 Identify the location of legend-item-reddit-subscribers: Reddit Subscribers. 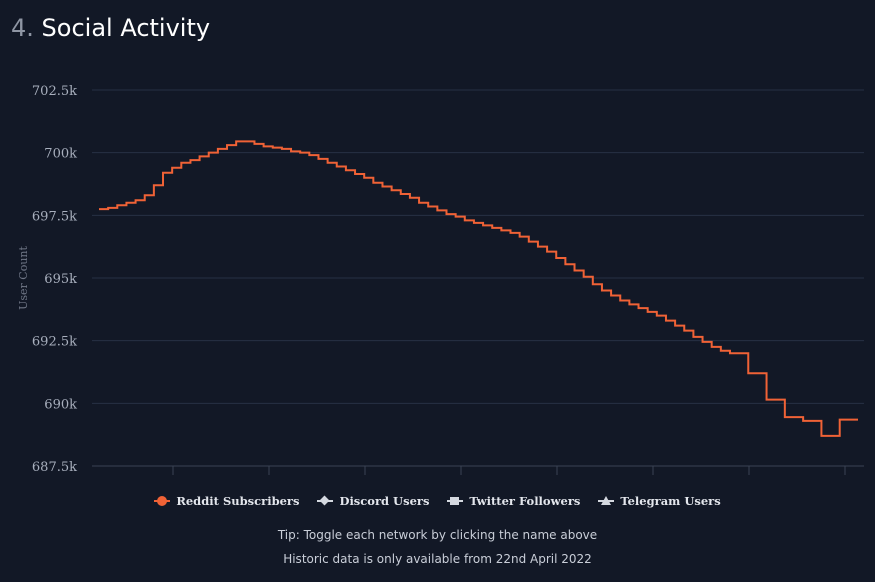
(226, 501).